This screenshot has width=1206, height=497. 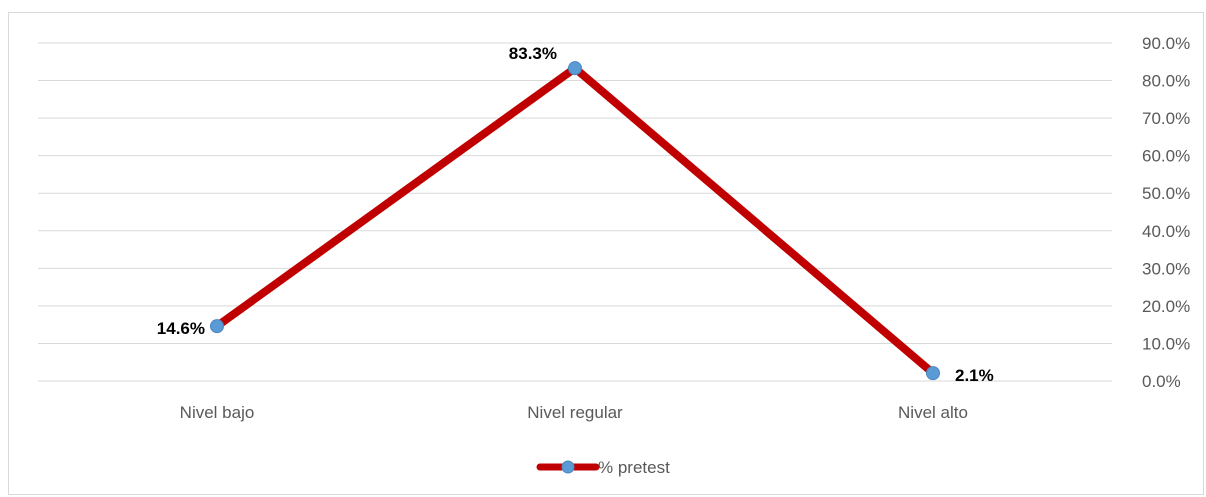 I want to click on y-tick-label: 10.0%, so click(x=1166, y=343).